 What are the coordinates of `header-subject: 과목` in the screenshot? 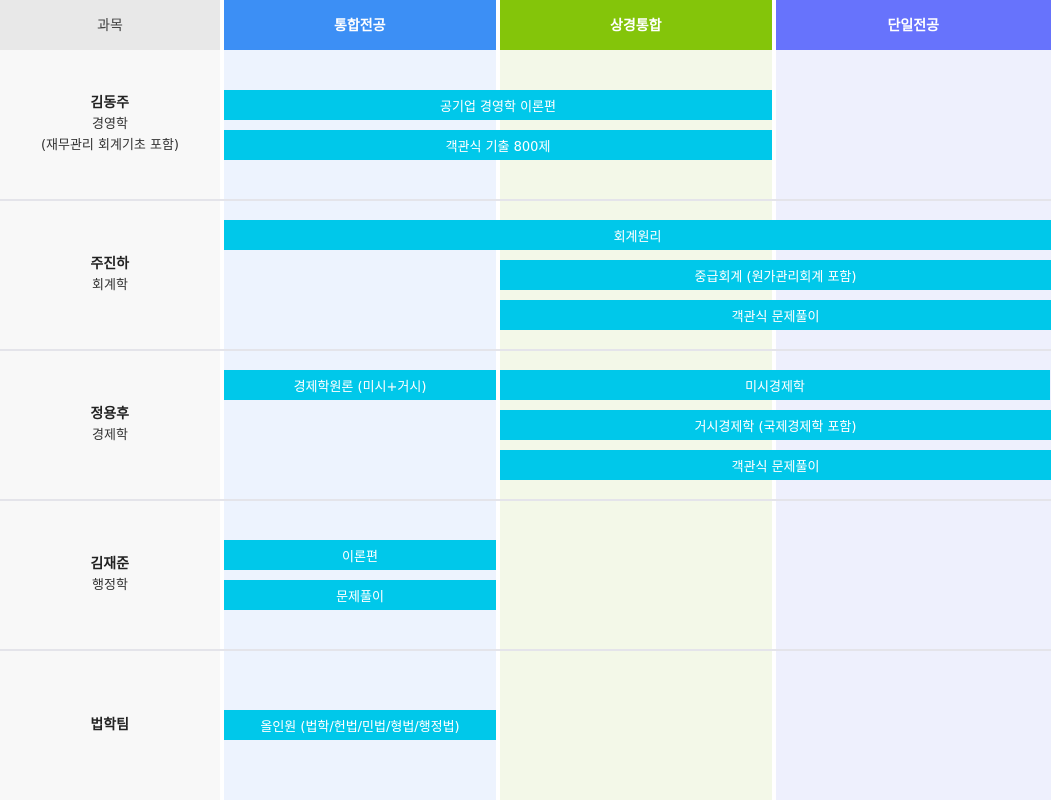 It's located at (110, 25).